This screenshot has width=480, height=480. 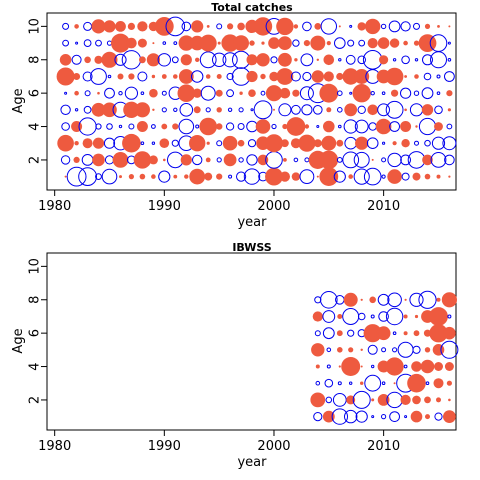 What do you see at coordinates (383, 206) in the screenshot?
I see `x-tick-label: 2010` at bounding box center [383, 206].